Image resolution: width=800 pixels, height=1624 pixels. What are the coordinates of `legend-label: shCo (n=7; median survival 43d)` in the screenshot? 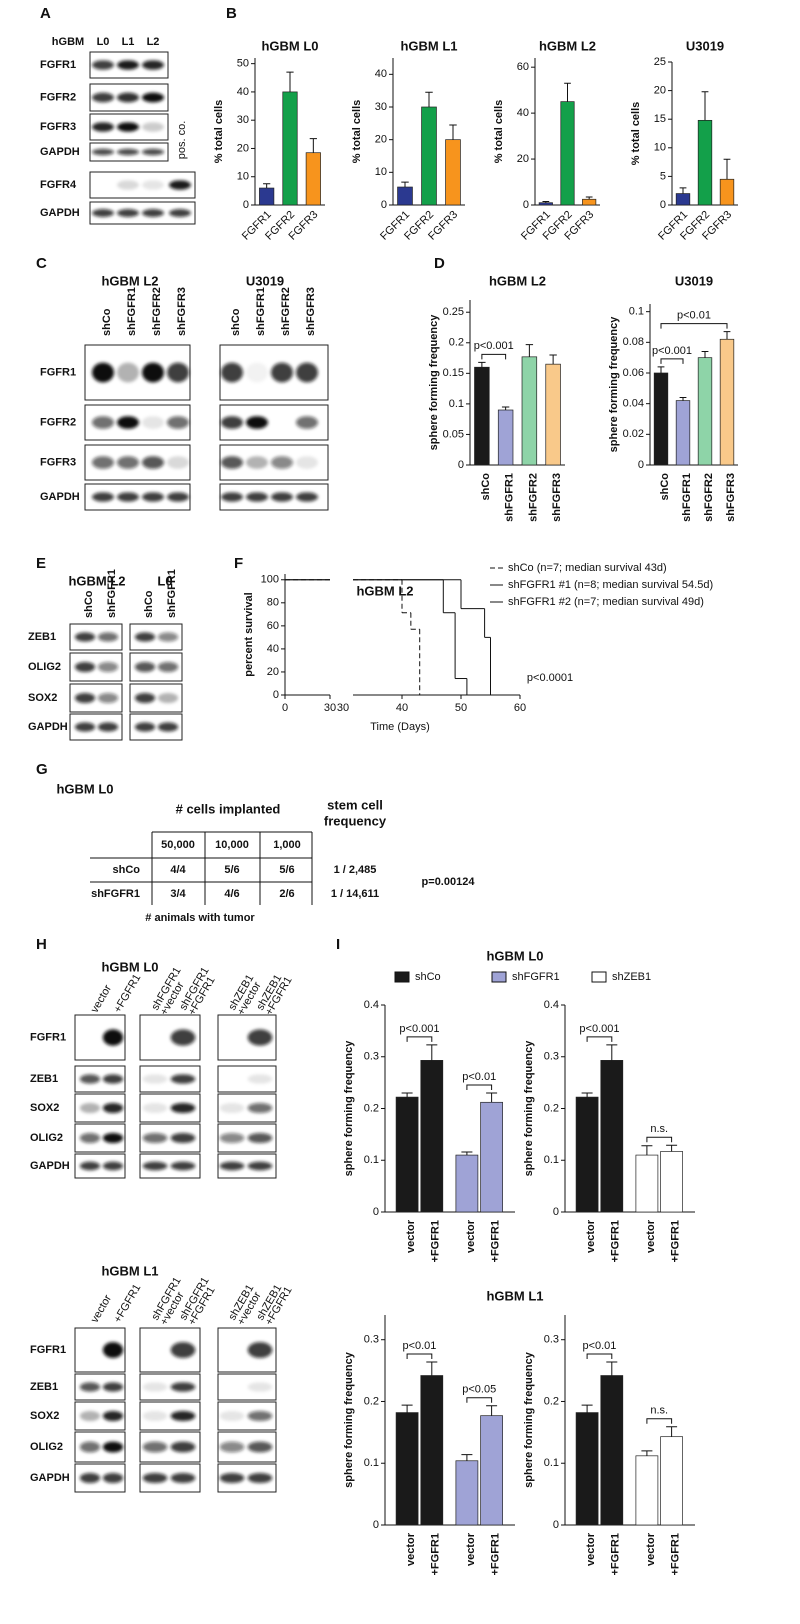 It's located at (587, 568).